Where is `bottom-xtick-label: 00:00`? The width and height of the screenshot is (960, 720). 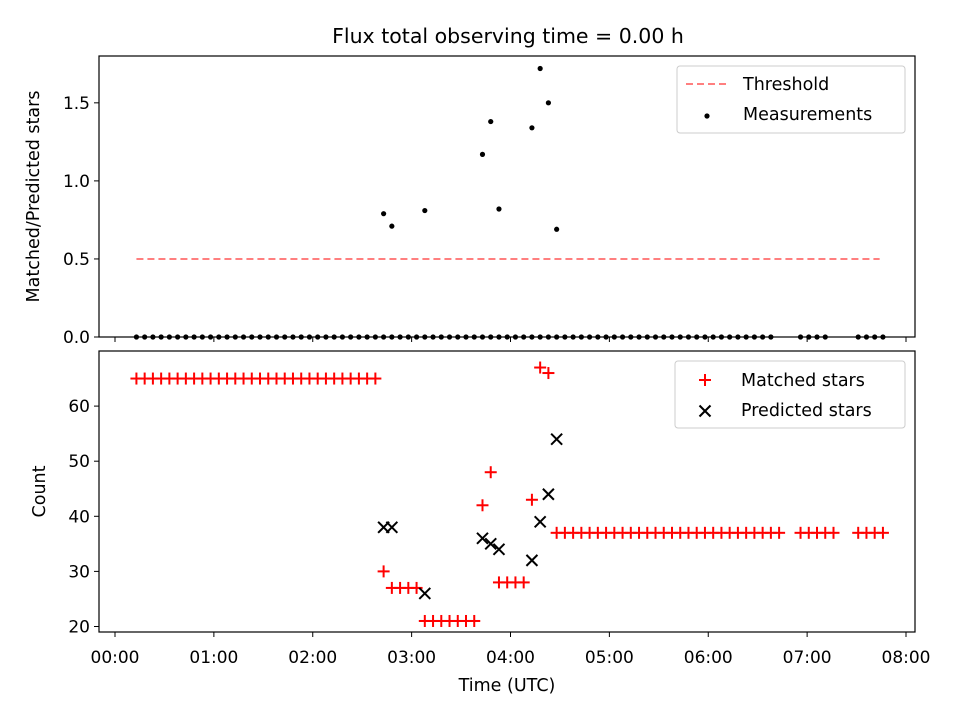
bottom-xtick-label: 00:00 is located at coordinates (115, 658).